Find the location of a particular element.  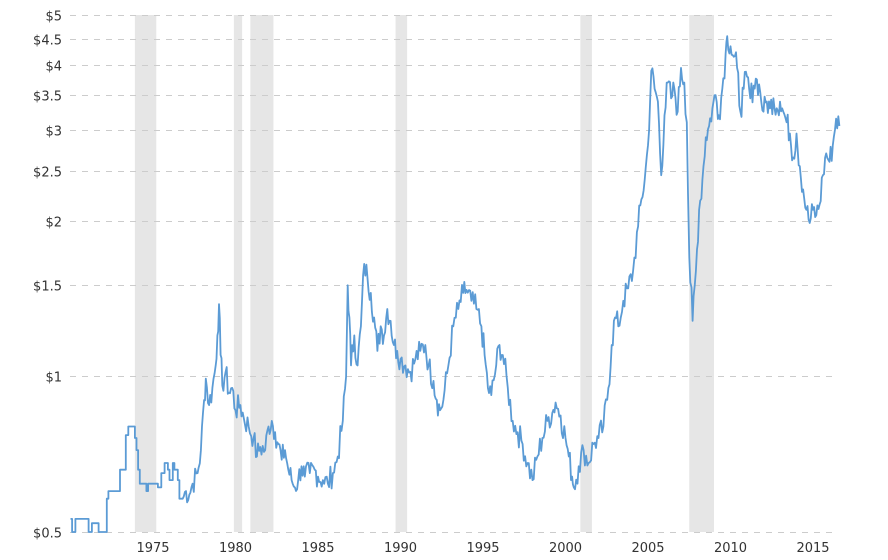

y-tick-label: $2 is located at coordinates (53, 223).